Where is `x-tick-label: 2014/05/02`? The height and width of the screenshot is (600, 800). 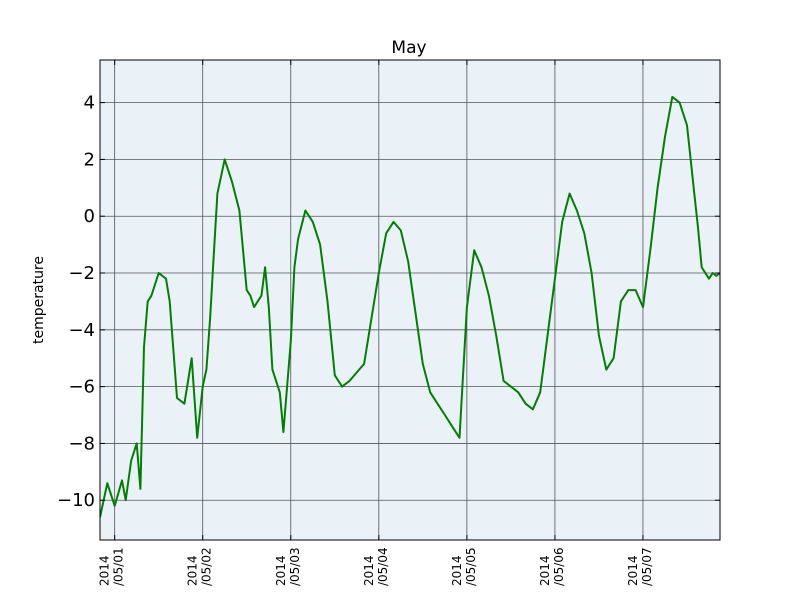
x-tick-label: 2014/05/02 is located at coordinates (200, 566).